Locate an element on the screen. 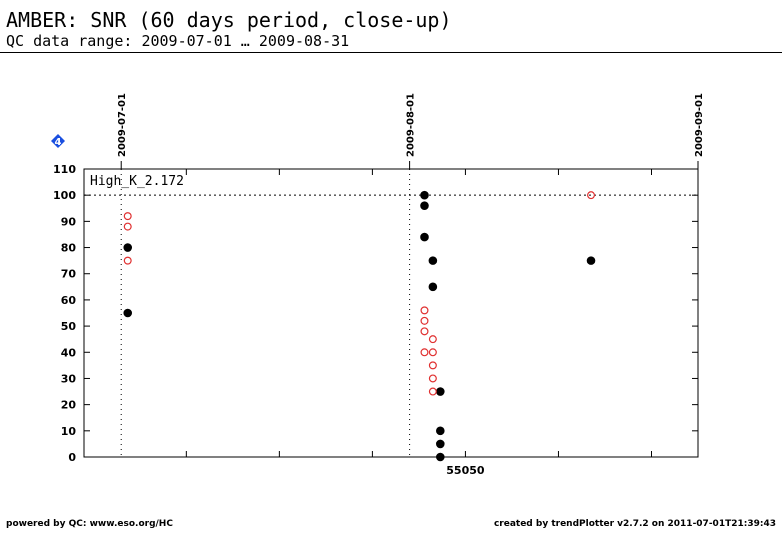 This screenshot has width=782, height=542. panel-label: High_K_2.172 is located at coordinates (137, 181).